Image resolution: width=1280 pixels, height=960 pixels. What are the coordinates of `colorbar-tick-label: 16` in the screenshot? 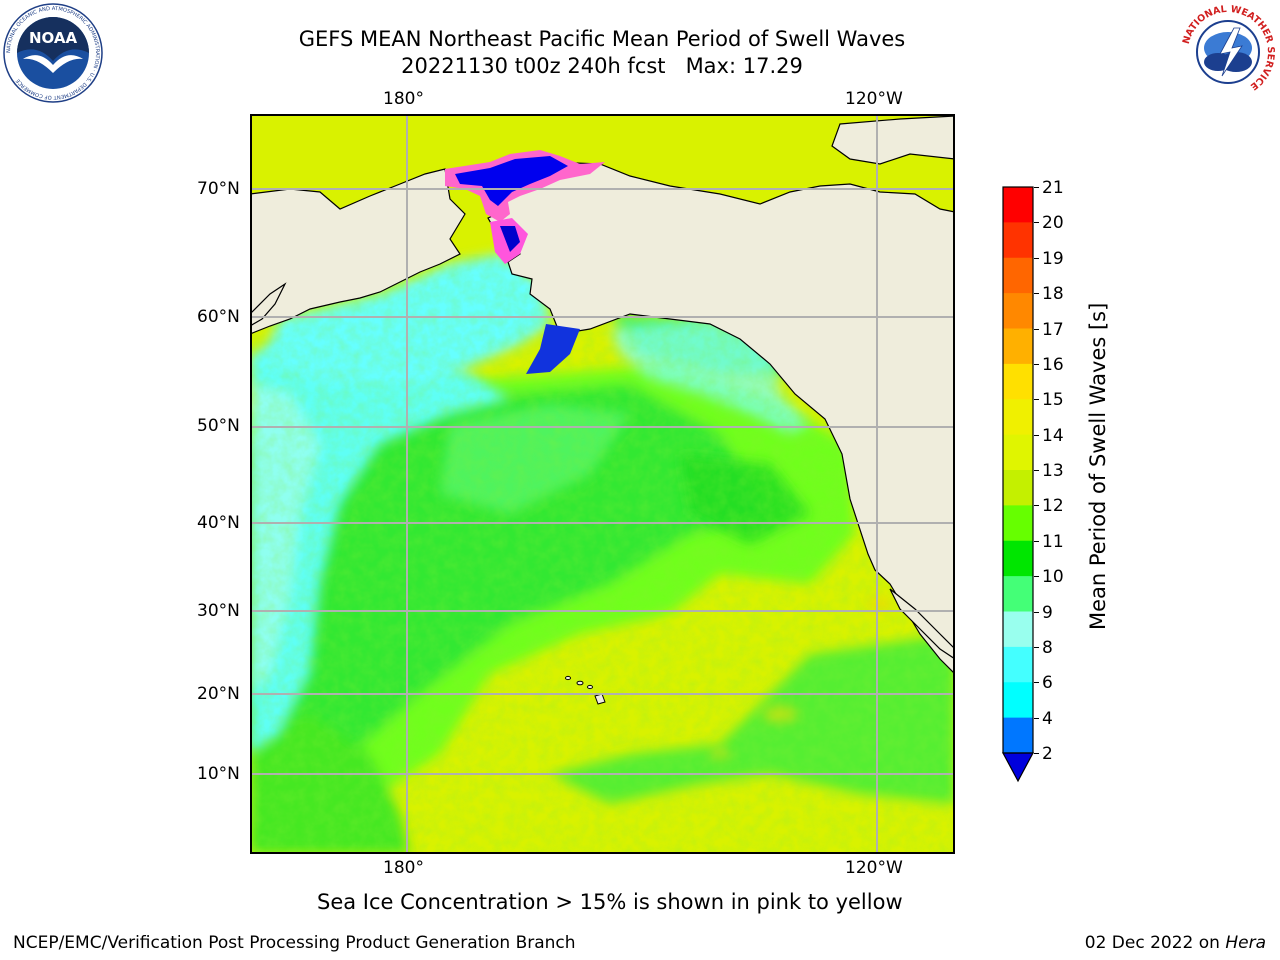 It's located at (1053, 364).